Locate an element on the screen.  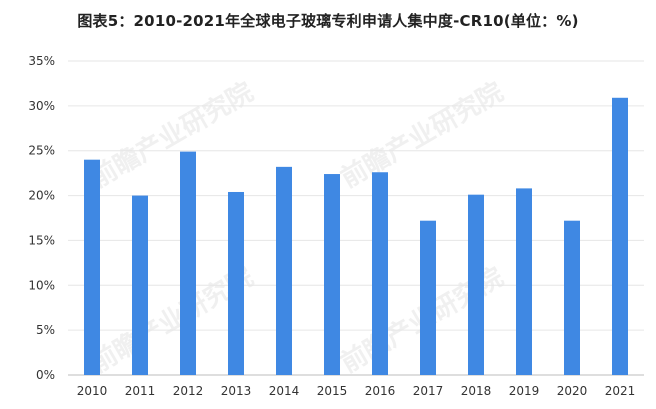
x-tick-label: 2010 is located at coordinates (92, 391).